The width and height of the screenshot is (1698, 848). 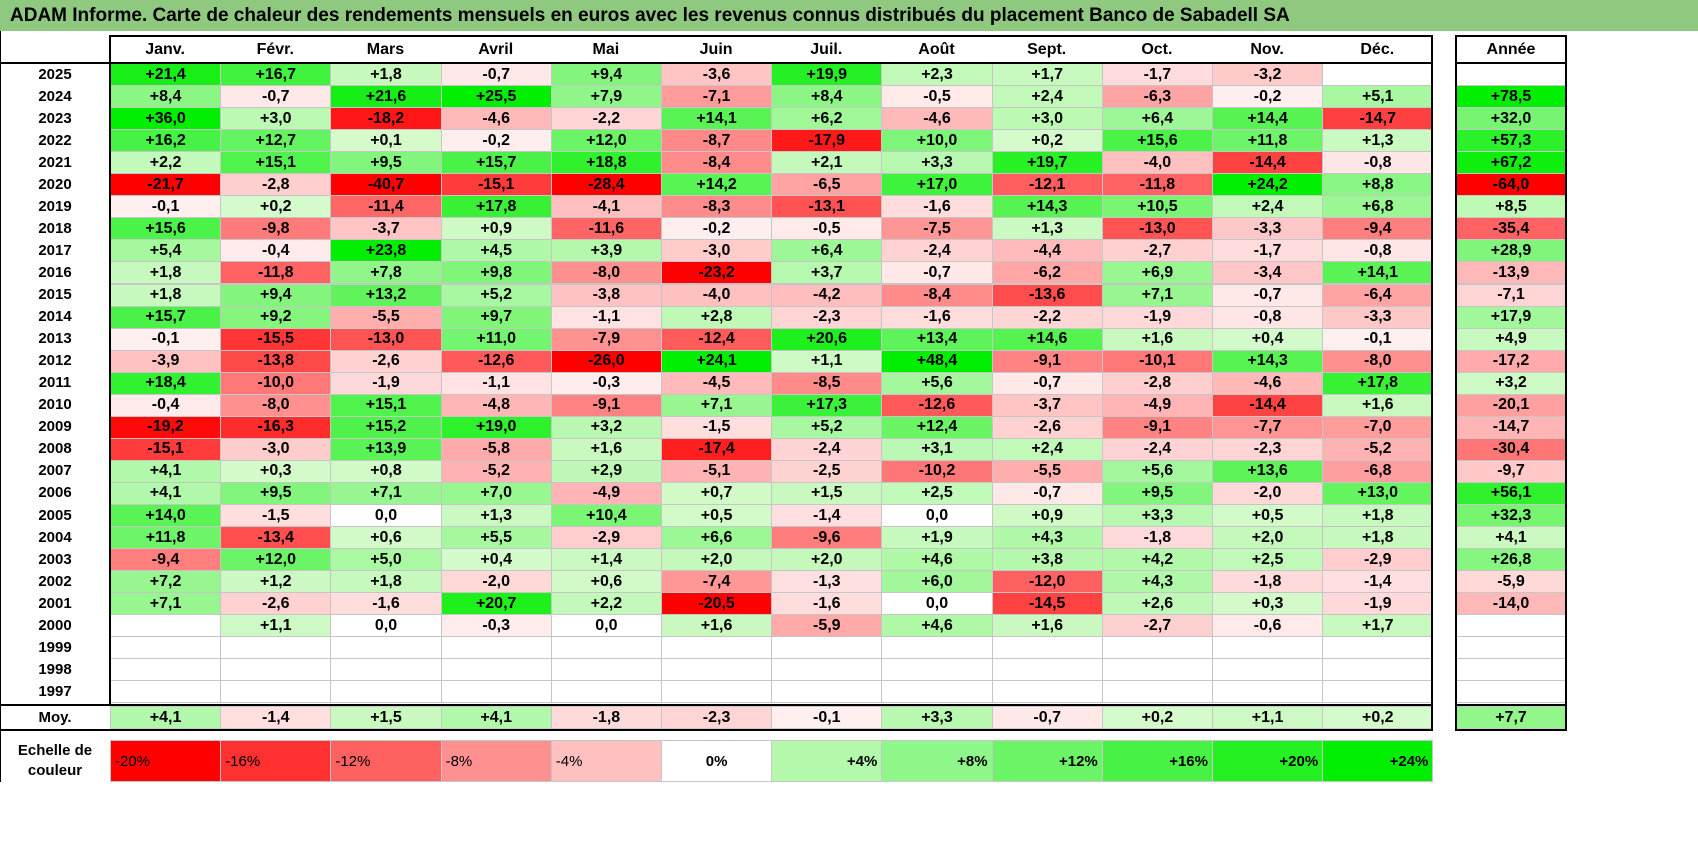 What do you see at coordinates (1511, 538) in the screenshot?
I see `annual-cell: +4,1` at bounding box center [1511, 538].